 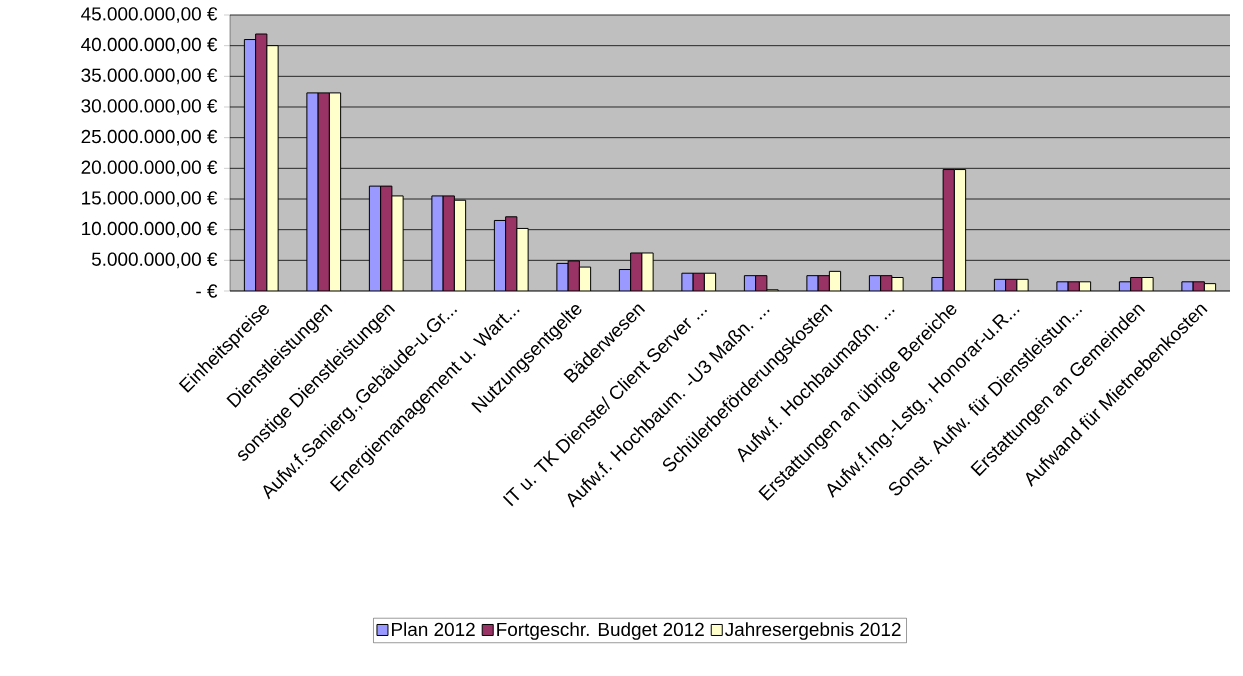 What do you see at coordinates (600, 631) in the screenshot?
I see `legend-label: Fortgeschr. Budget 2012` at bounding box center [600, 631].